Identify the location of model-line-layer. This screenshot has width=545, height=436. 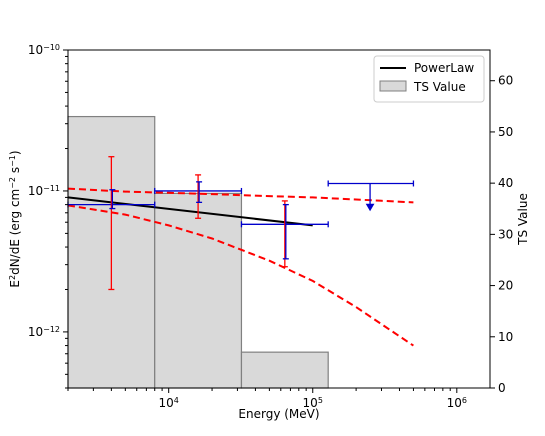
(190, 211).